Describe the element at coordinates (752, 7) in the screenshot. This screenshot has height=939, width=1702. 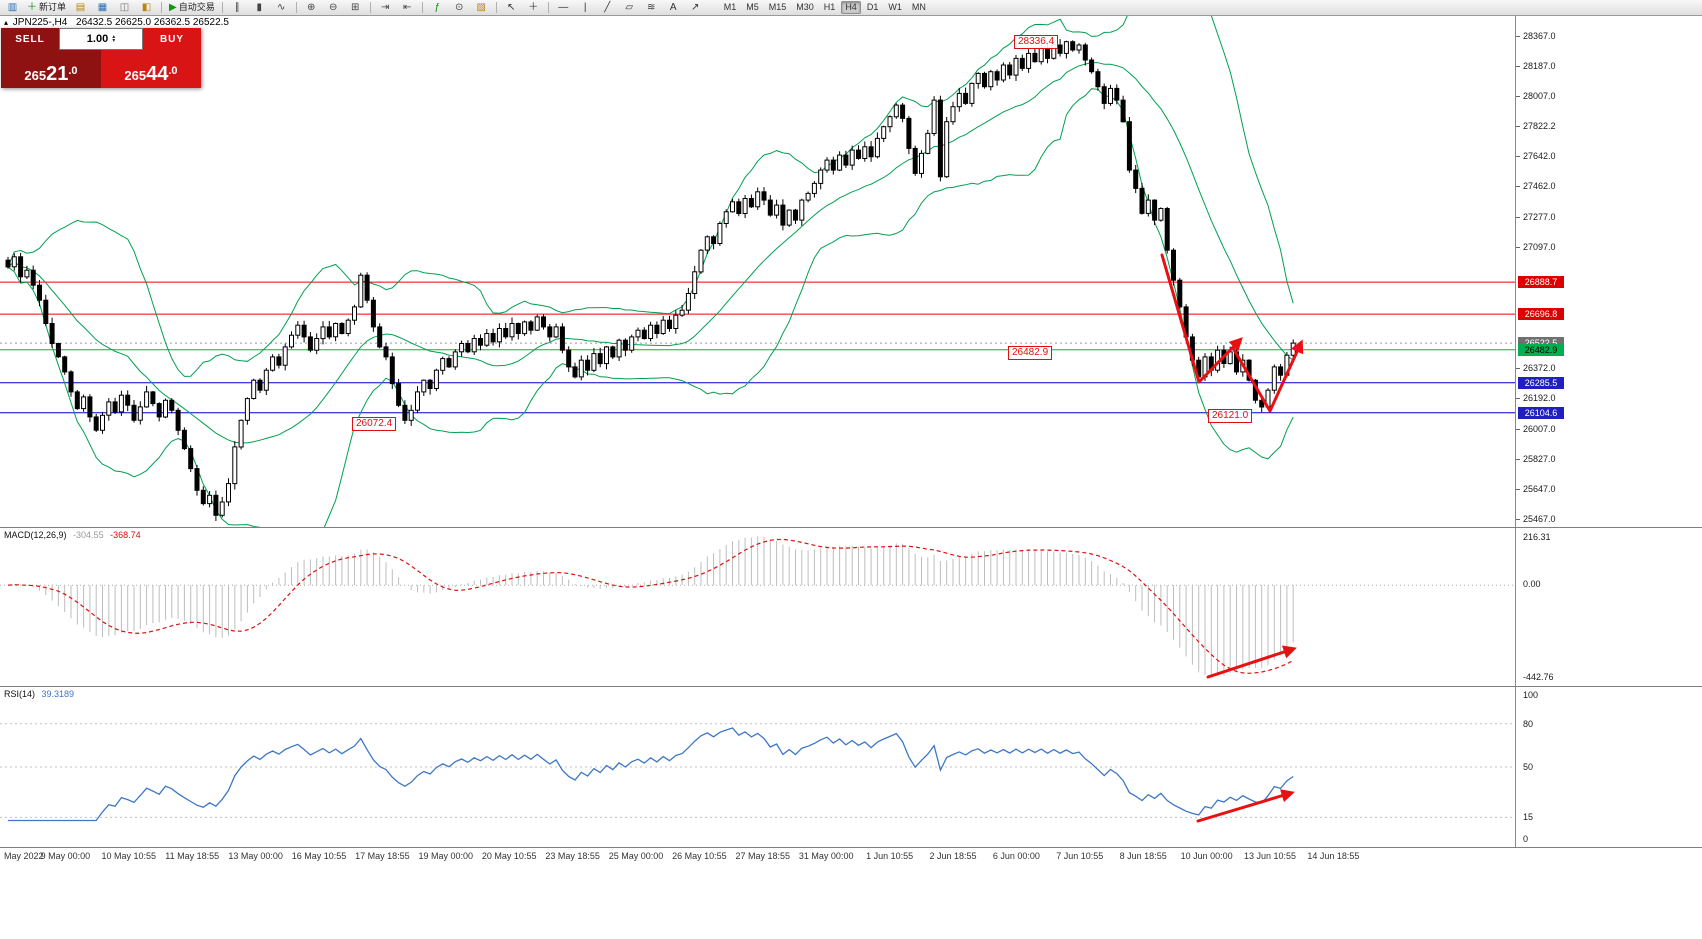
I see `timeframe-m5-button: M5` at that location.